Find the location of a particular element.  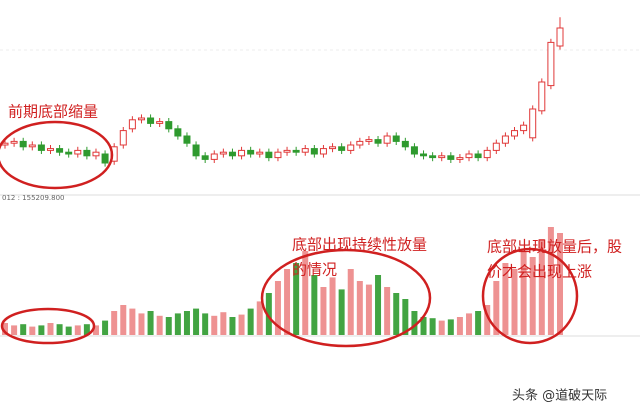

annotation: 底部出现放量后，股 is located at coordinates (554, 247).